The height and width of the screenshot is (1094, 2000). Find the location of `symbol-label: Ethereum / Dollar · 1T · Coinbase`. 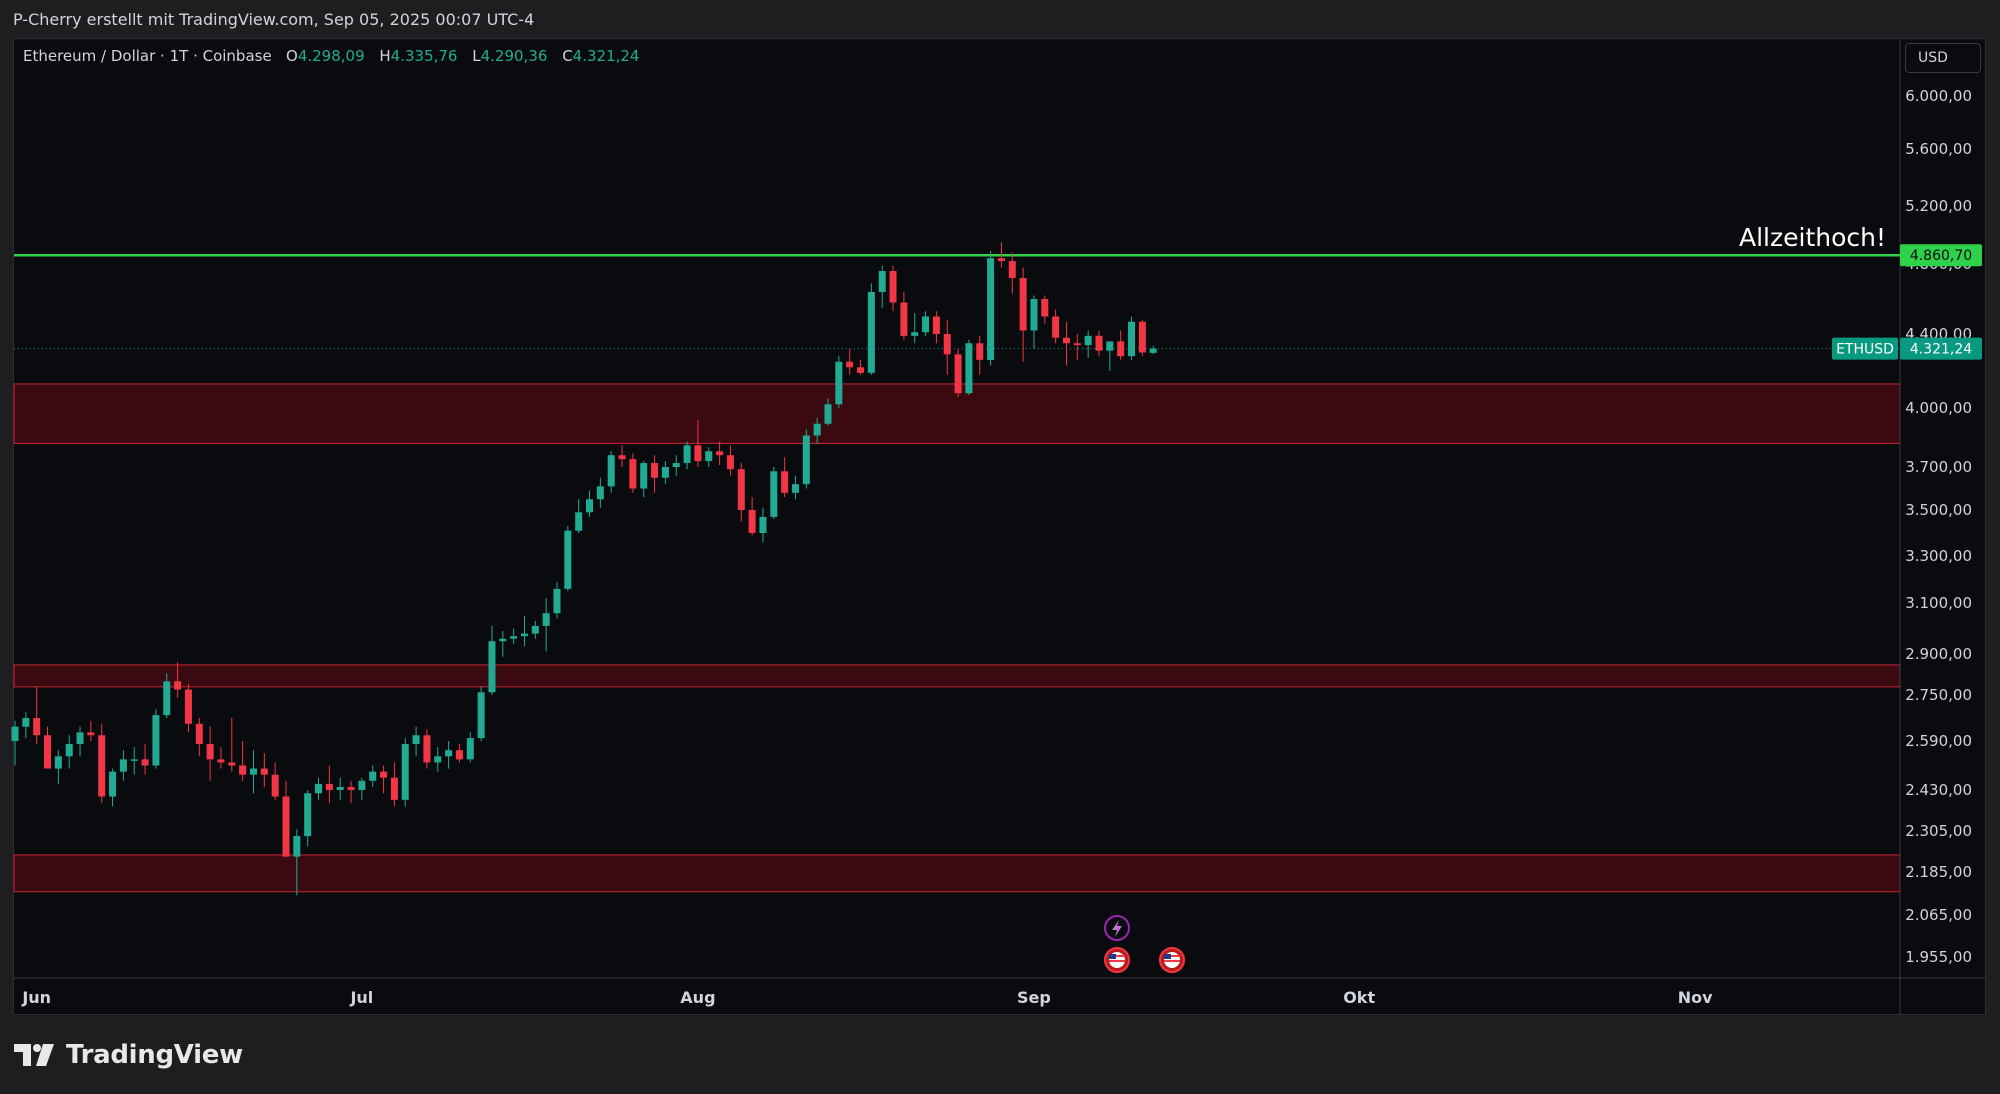

symbol-label: Ethereum / Dollar · 1T · Coinbase is located at coordinates (147, 56).